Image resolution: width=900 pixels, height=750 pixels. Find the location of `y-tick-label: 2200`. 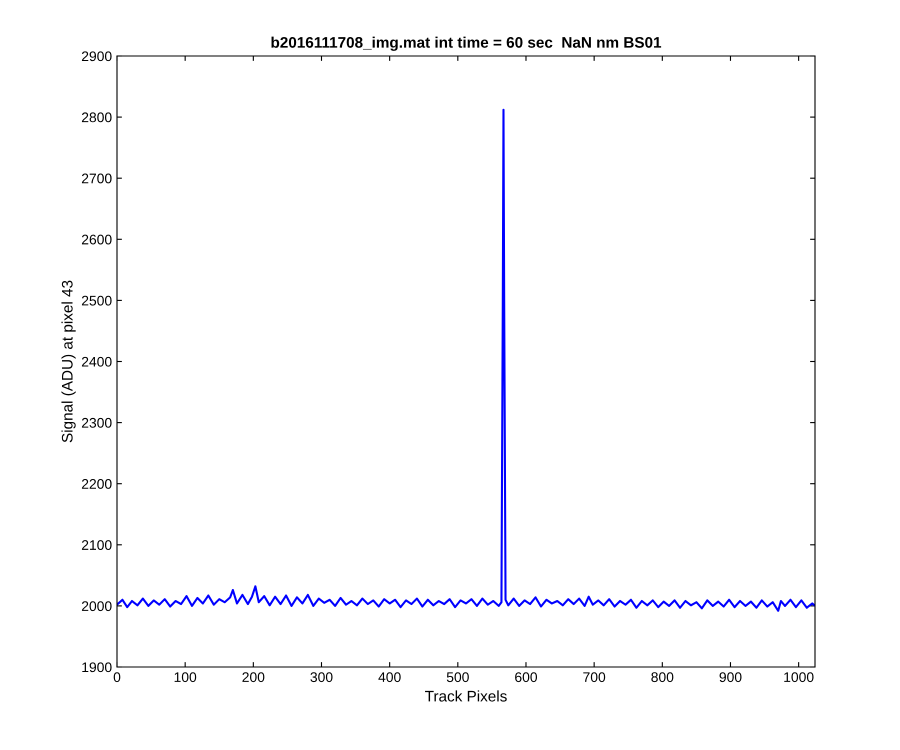

y-tick-label: 2200 is located at coordinates (97, 484).